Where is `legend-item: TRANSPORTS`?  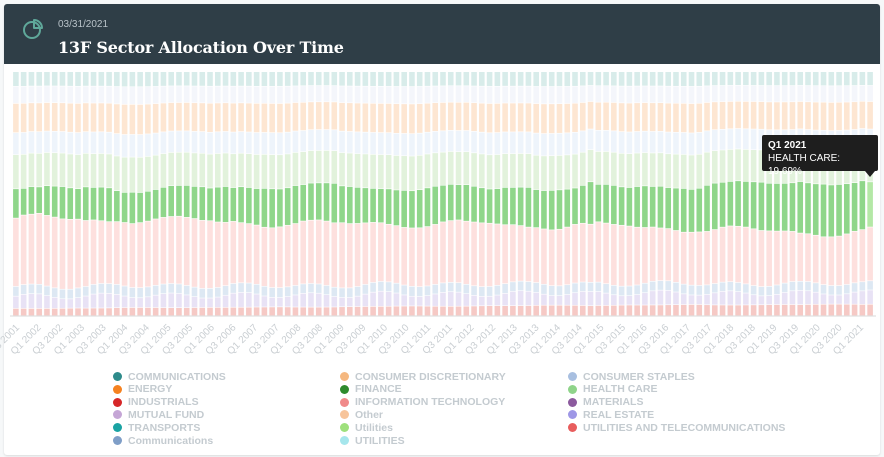 legend-item: TRANSPORTS is located at coordinates (156, 427).